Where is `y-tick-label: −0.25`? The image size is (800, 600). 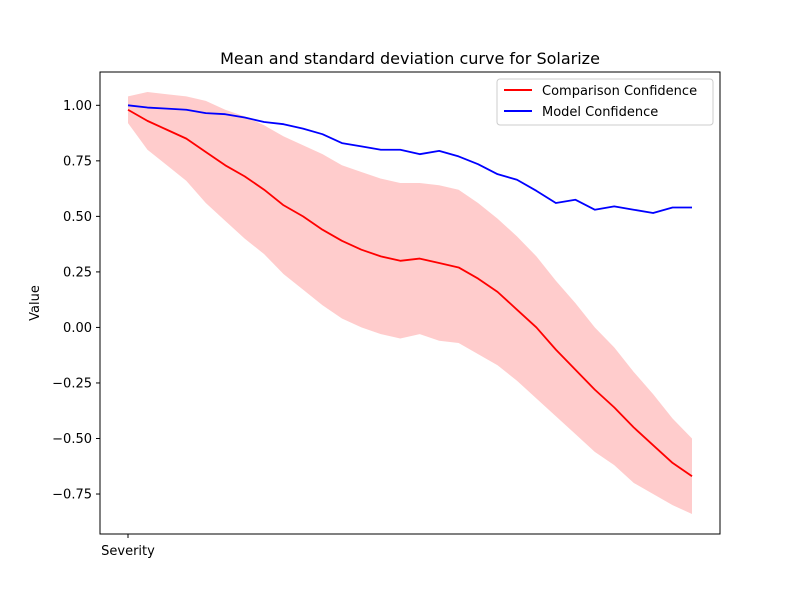 y-tick-label: −0.25 is located at coordinates (72, 383).